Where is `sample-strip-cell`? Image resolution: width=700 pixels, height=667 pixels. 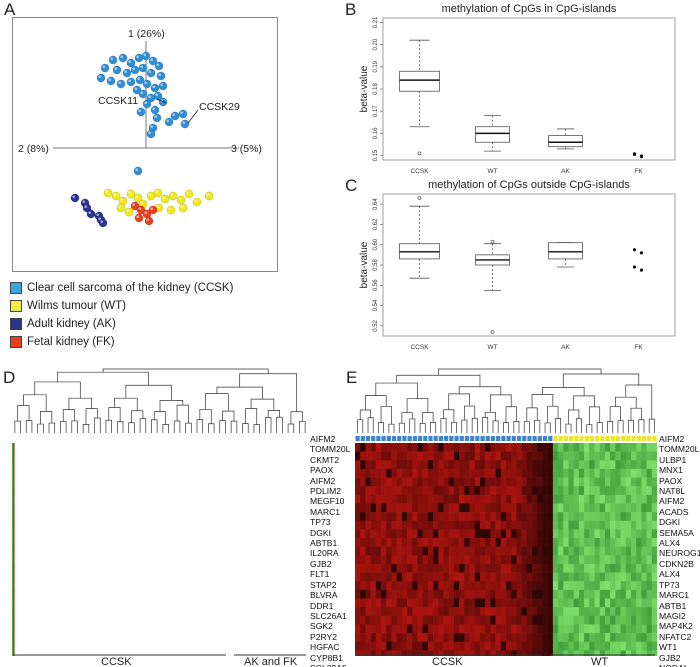 sample-strip-cell is located at coordinates (430, 438).